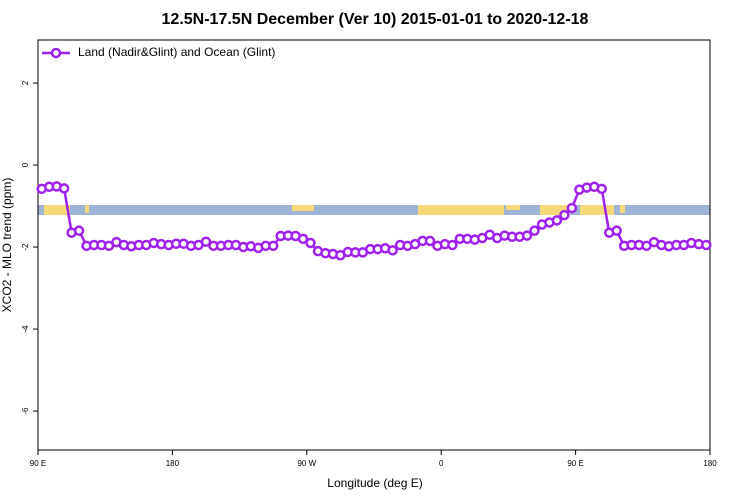  Describe the element at coordinates (25, 164) in the screenshot. I see `y-tick-label: 0` at that location.